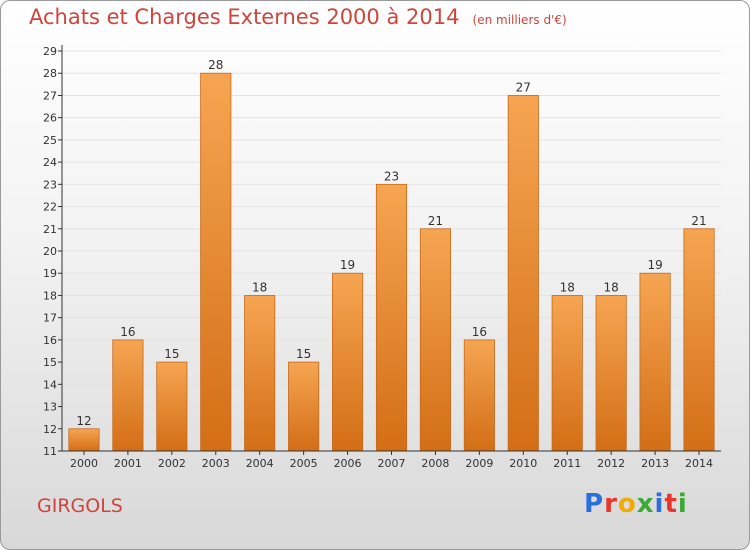 This screenshot has width=750, height=550. What do you see at coordinates (215, 65) in the screenshot?
I see `data-label: 28` at bounding box center [215, 65].